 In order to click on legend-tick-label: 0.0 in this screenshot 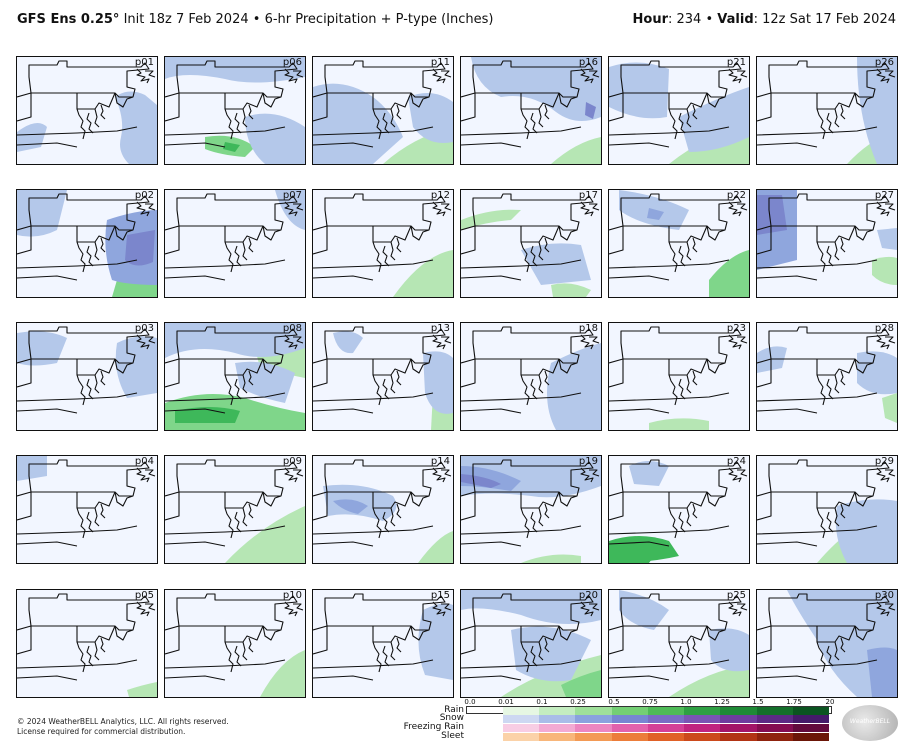, I will do `click(470, 702)`.